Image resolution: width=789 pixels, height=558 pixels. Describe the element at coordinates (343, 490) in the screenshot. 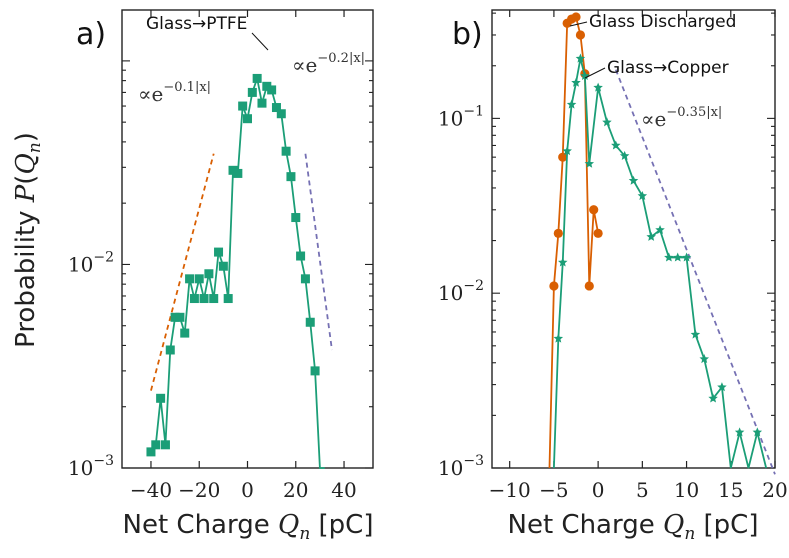

I see `x-tick-label: 40` at that location.